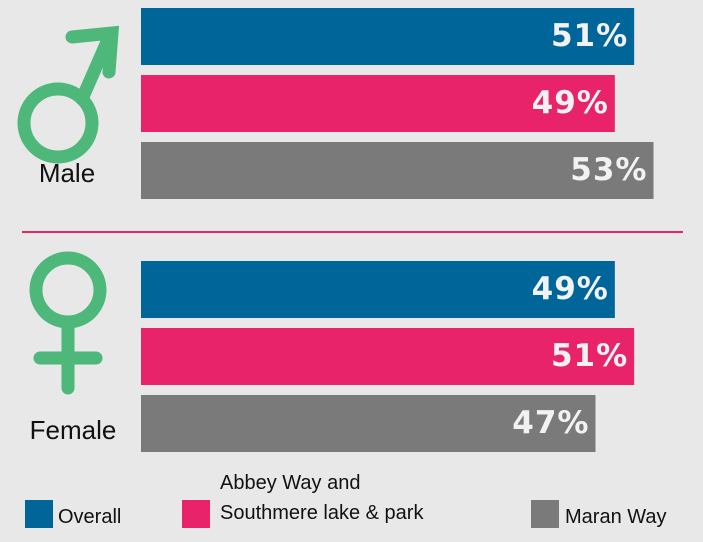  I want to click on female-symbol, so click(68, 323).